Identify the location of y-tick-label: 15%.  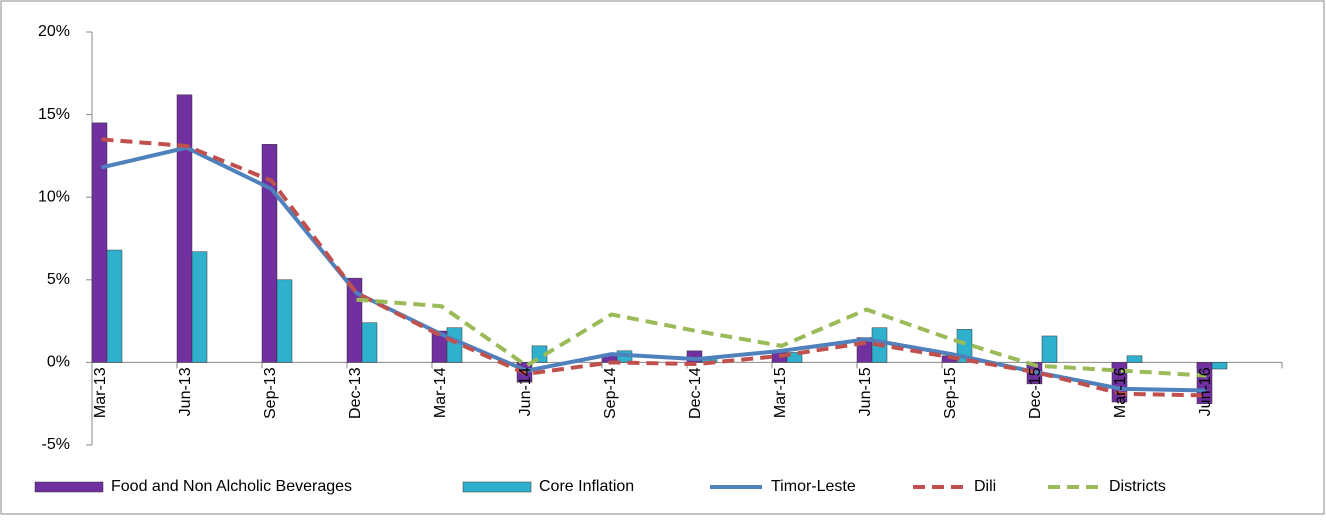
(54, 114).